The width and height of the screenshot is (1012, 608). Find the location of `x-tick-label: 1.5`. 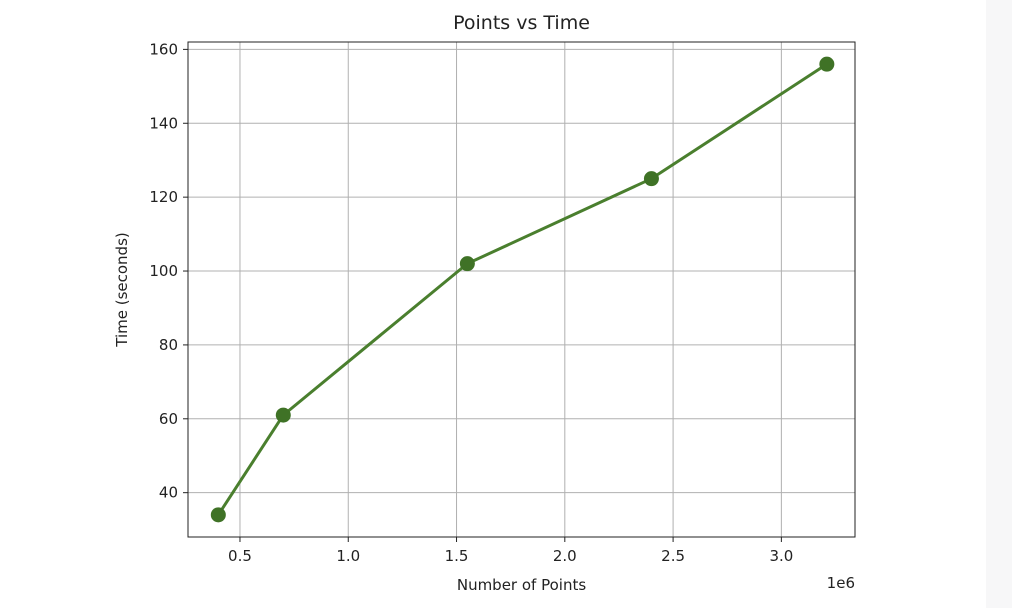

x-tick-label: 1.5 is located at coordinates (457, 556).